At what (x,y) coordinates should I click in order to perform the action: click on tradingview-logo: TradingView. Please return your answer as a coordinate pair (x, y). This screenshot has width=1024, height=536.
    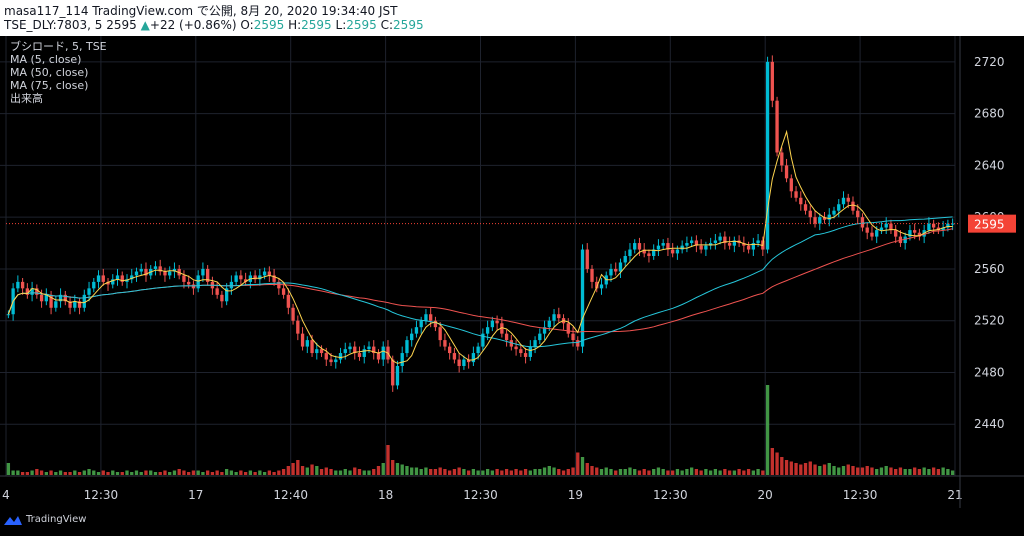
    Looking at the image, I should click on (45, 519).